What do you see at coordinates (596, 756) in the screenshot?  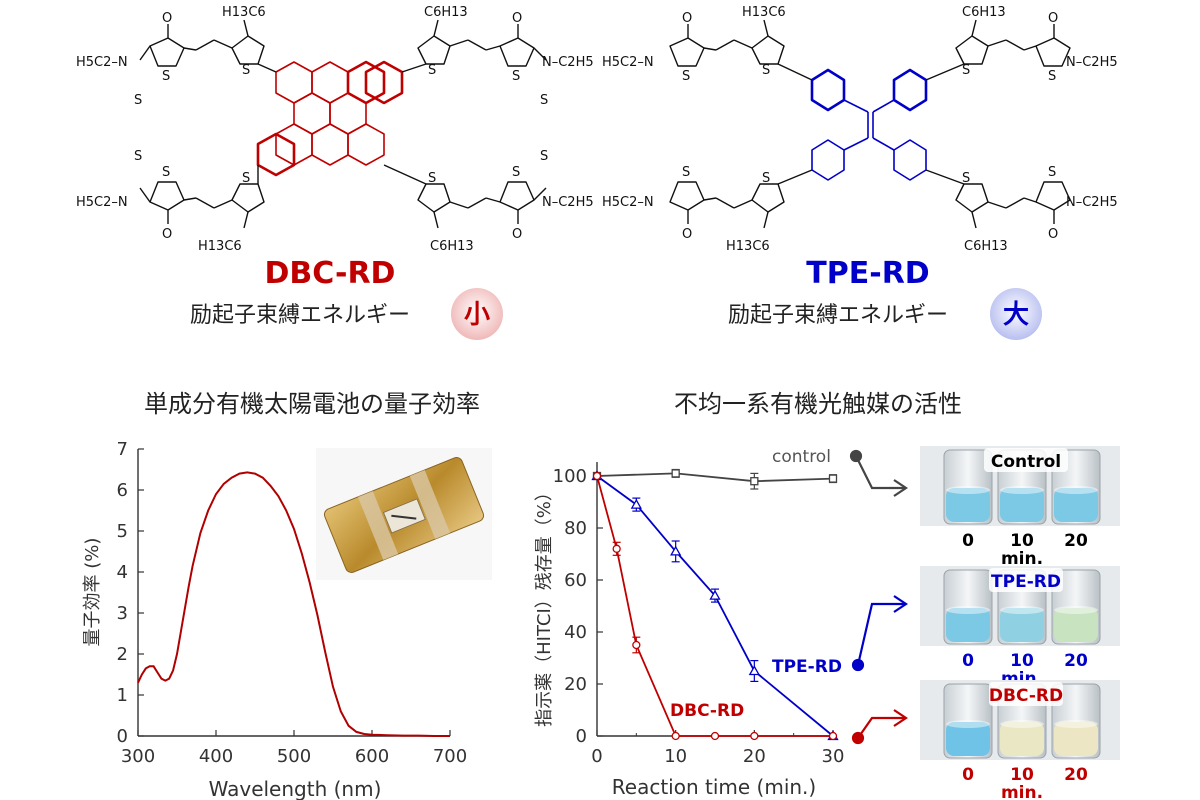 I see `pc-x-tick-label: 0` at bounding box center [596, 756].